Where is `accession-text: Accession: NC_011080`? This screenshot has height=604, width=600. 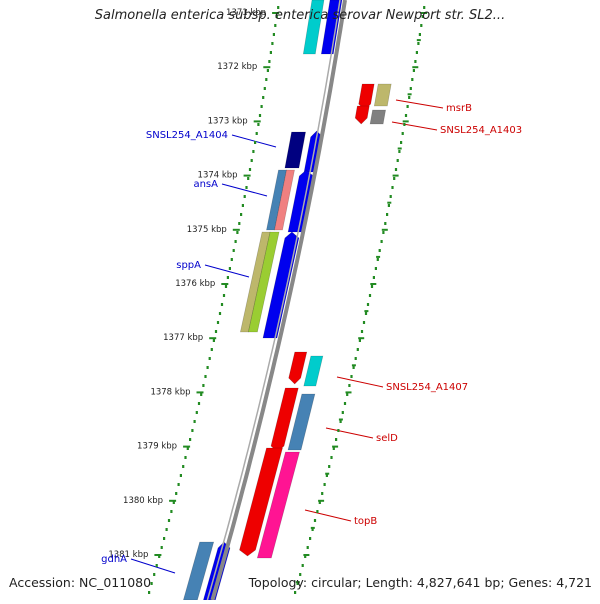 accession-text: Accession: NC_011080 is located at coordinates (80, 582).